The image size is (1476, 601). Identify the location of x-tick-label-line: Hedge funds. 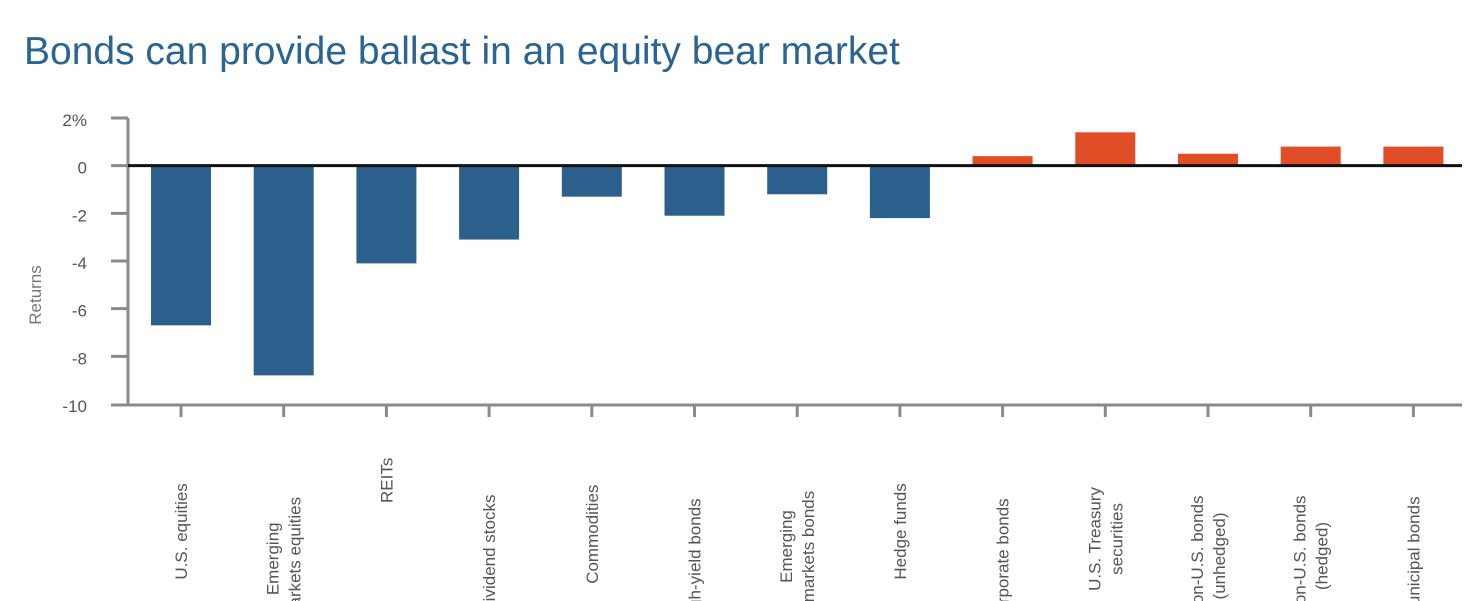
(900, 531).